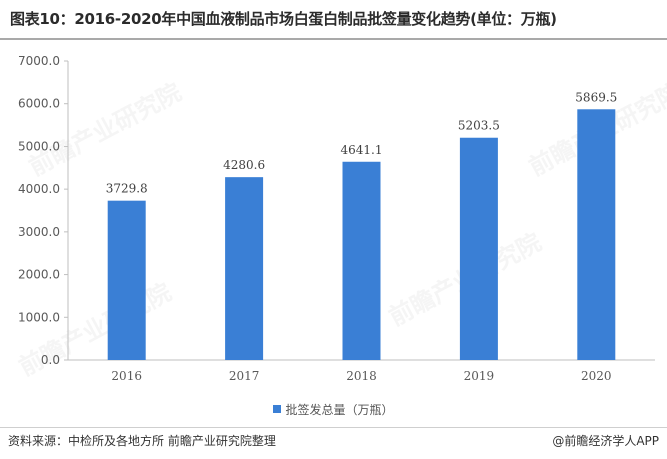 The width and height of the screenshot is (667, 459). Describe the element at coordinates (127, 189) in the screenshot. I see `bar-value-label: 3729.8` at that location.